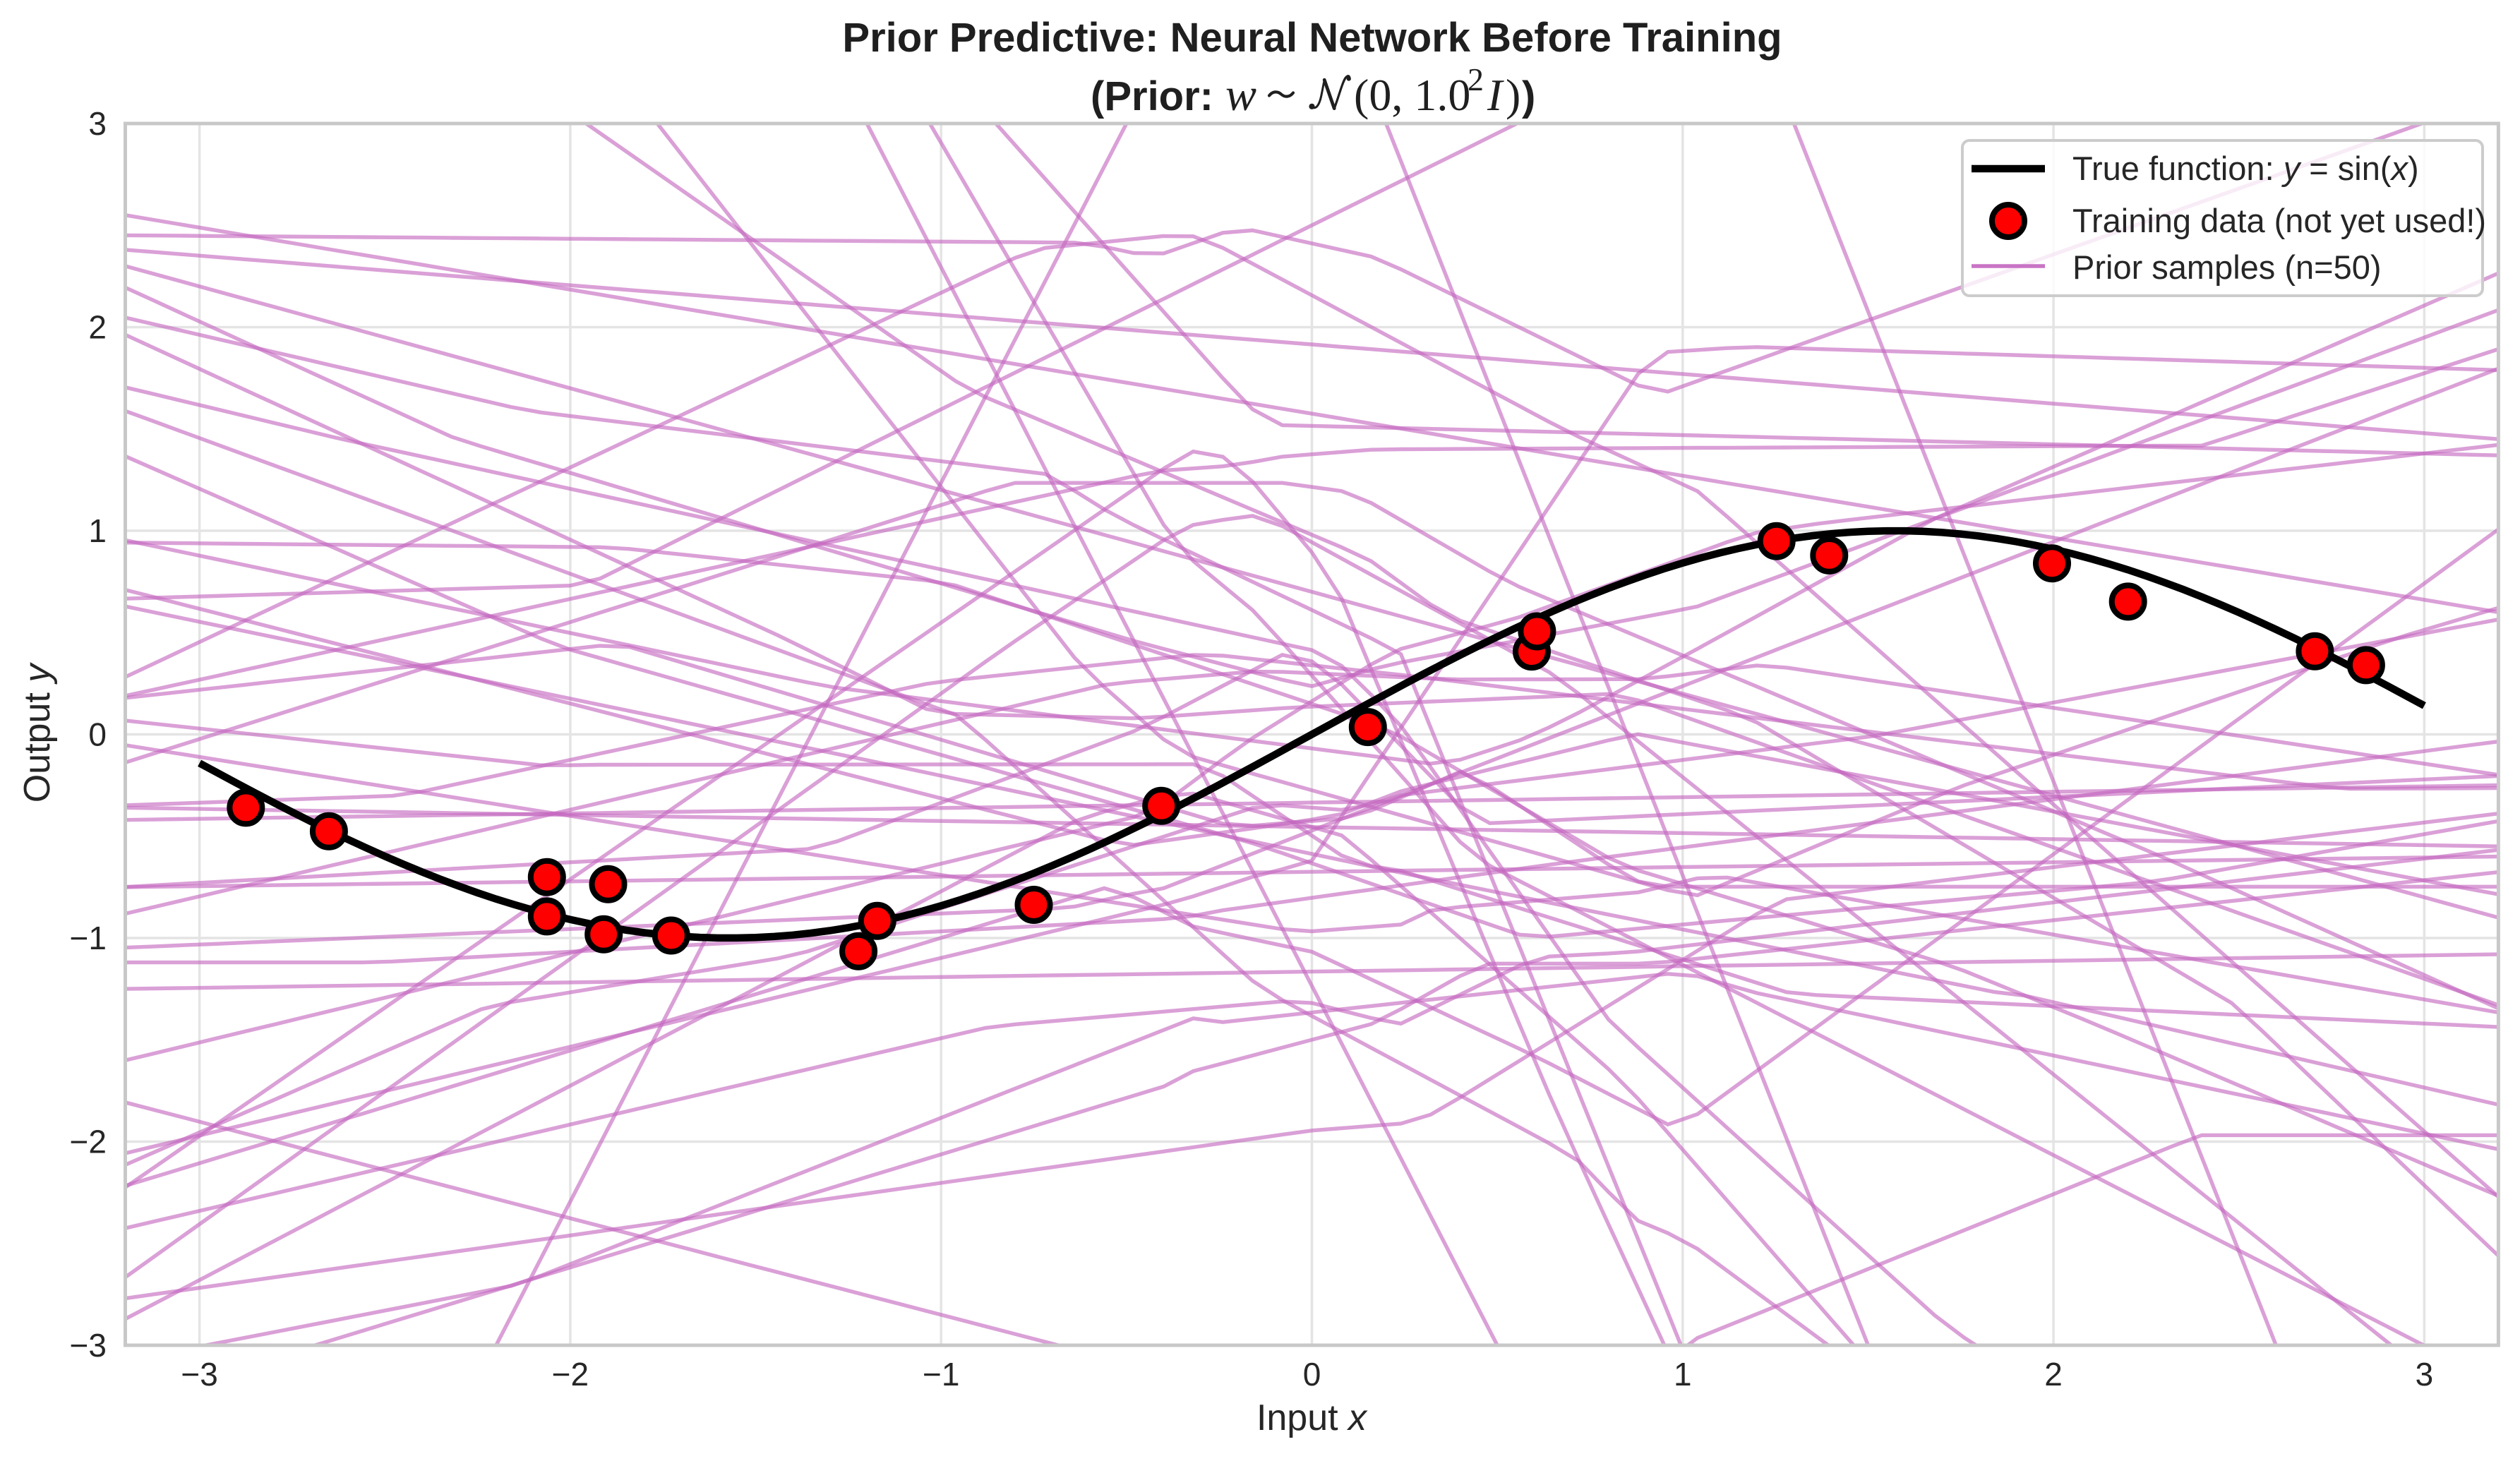 This screenshot has height=1461, width=2520. Describe the element at coordinates (2227, 267) in the screenshot. I see `svg-text: Prior samples (n=50)` at that location.